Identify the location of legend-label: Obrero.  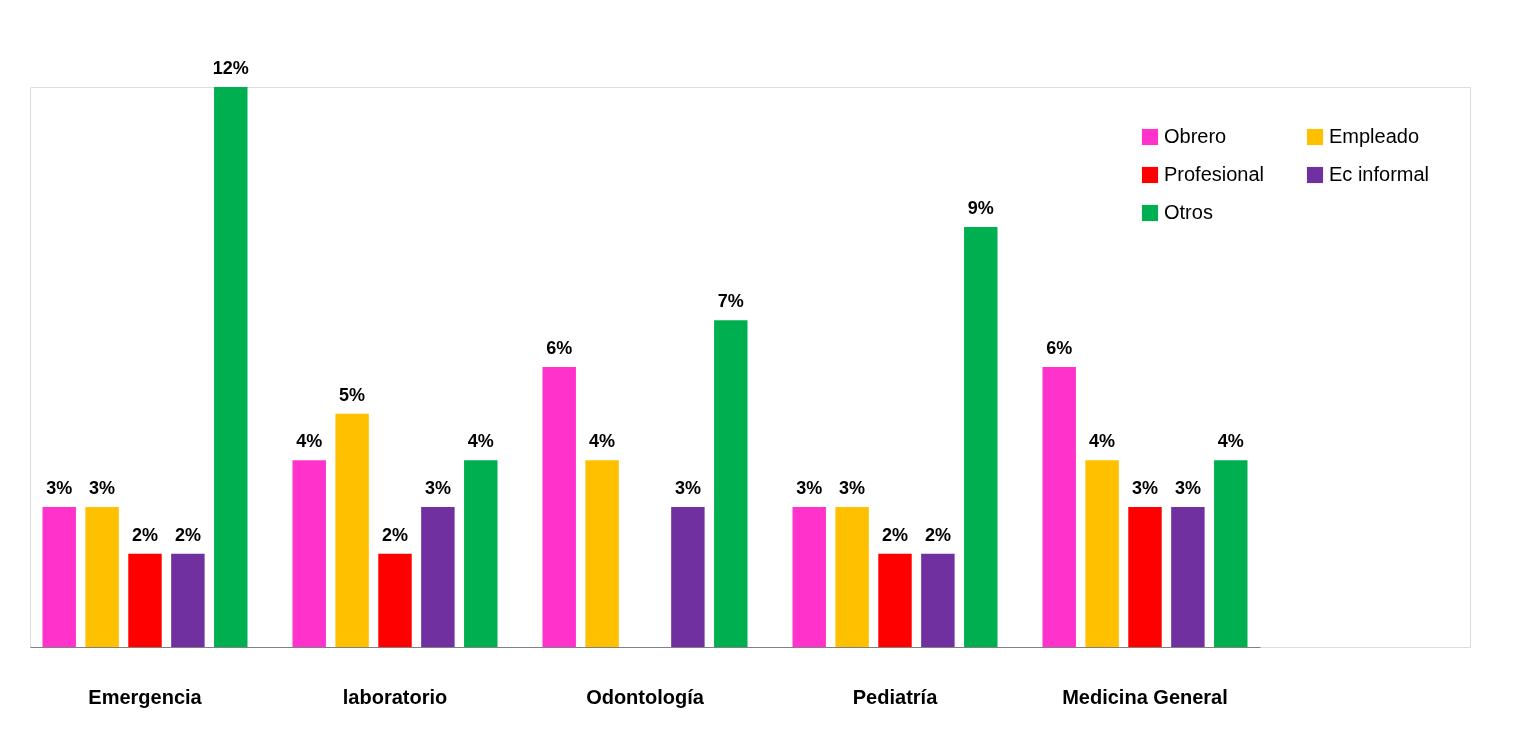
(1195, 136).